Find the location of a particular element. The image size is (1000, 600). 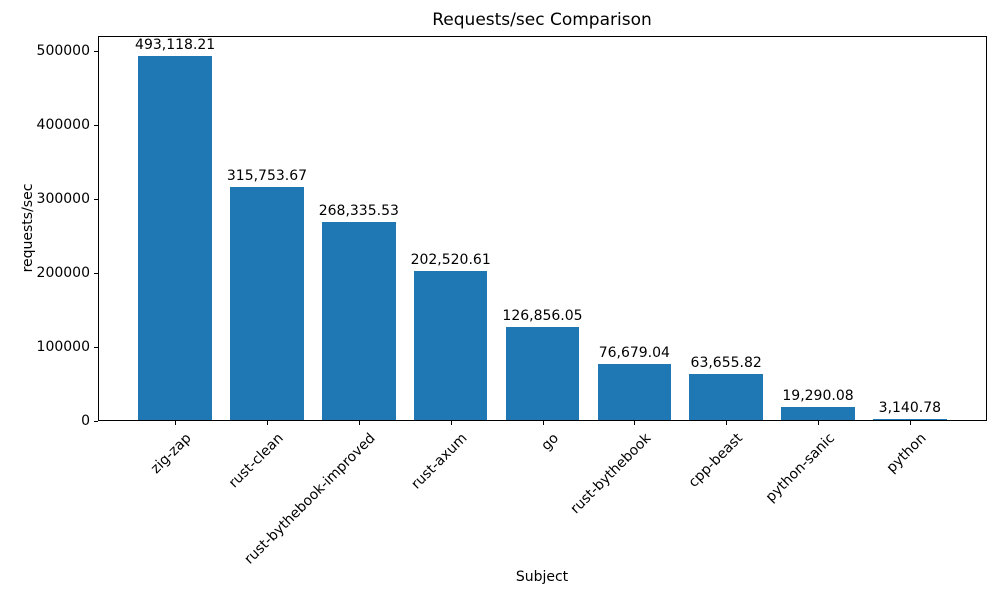

bar-value-label: 268,335.53 is located at coordinates (358, 211).